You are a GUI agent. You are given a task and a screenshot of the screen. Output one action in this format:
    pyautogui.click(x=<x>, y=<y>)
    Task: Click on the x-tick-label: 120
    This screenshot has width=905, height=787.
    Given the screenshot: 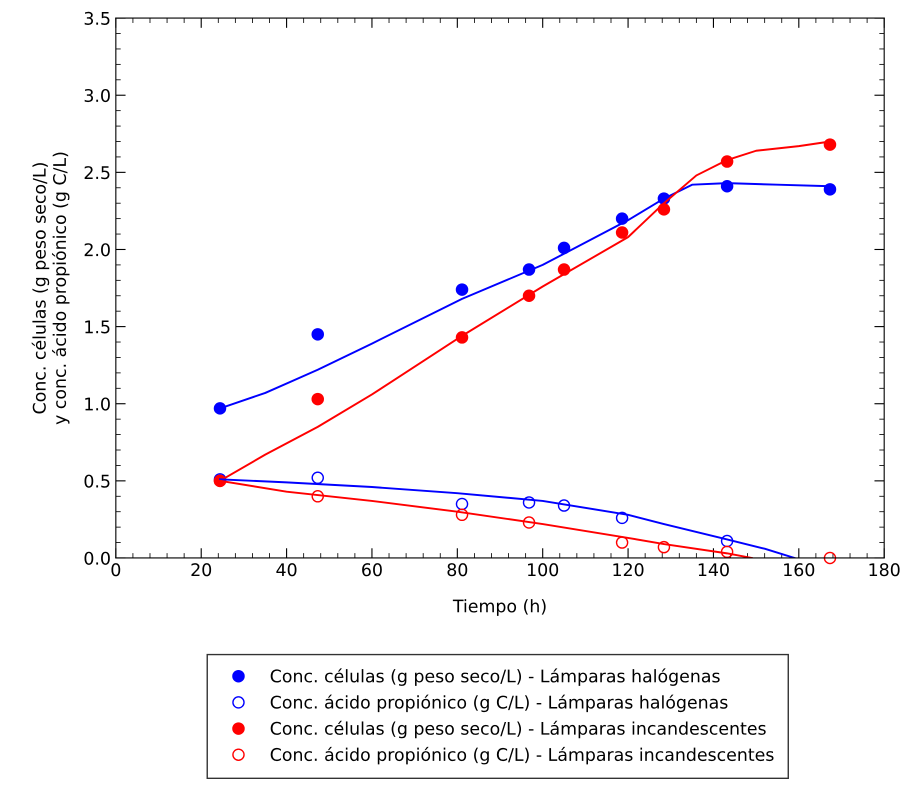 What is the action you would take?
    pyautogui.click(x=628, y=569)
    